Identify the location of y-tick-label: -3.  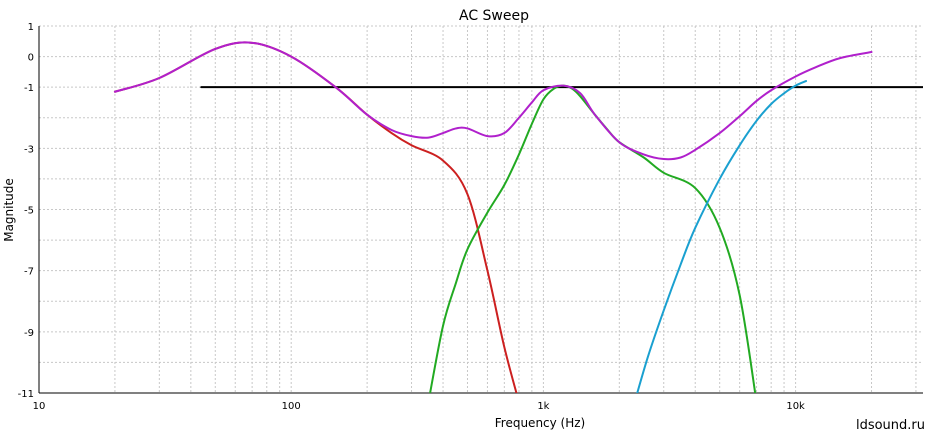
(29, 149).